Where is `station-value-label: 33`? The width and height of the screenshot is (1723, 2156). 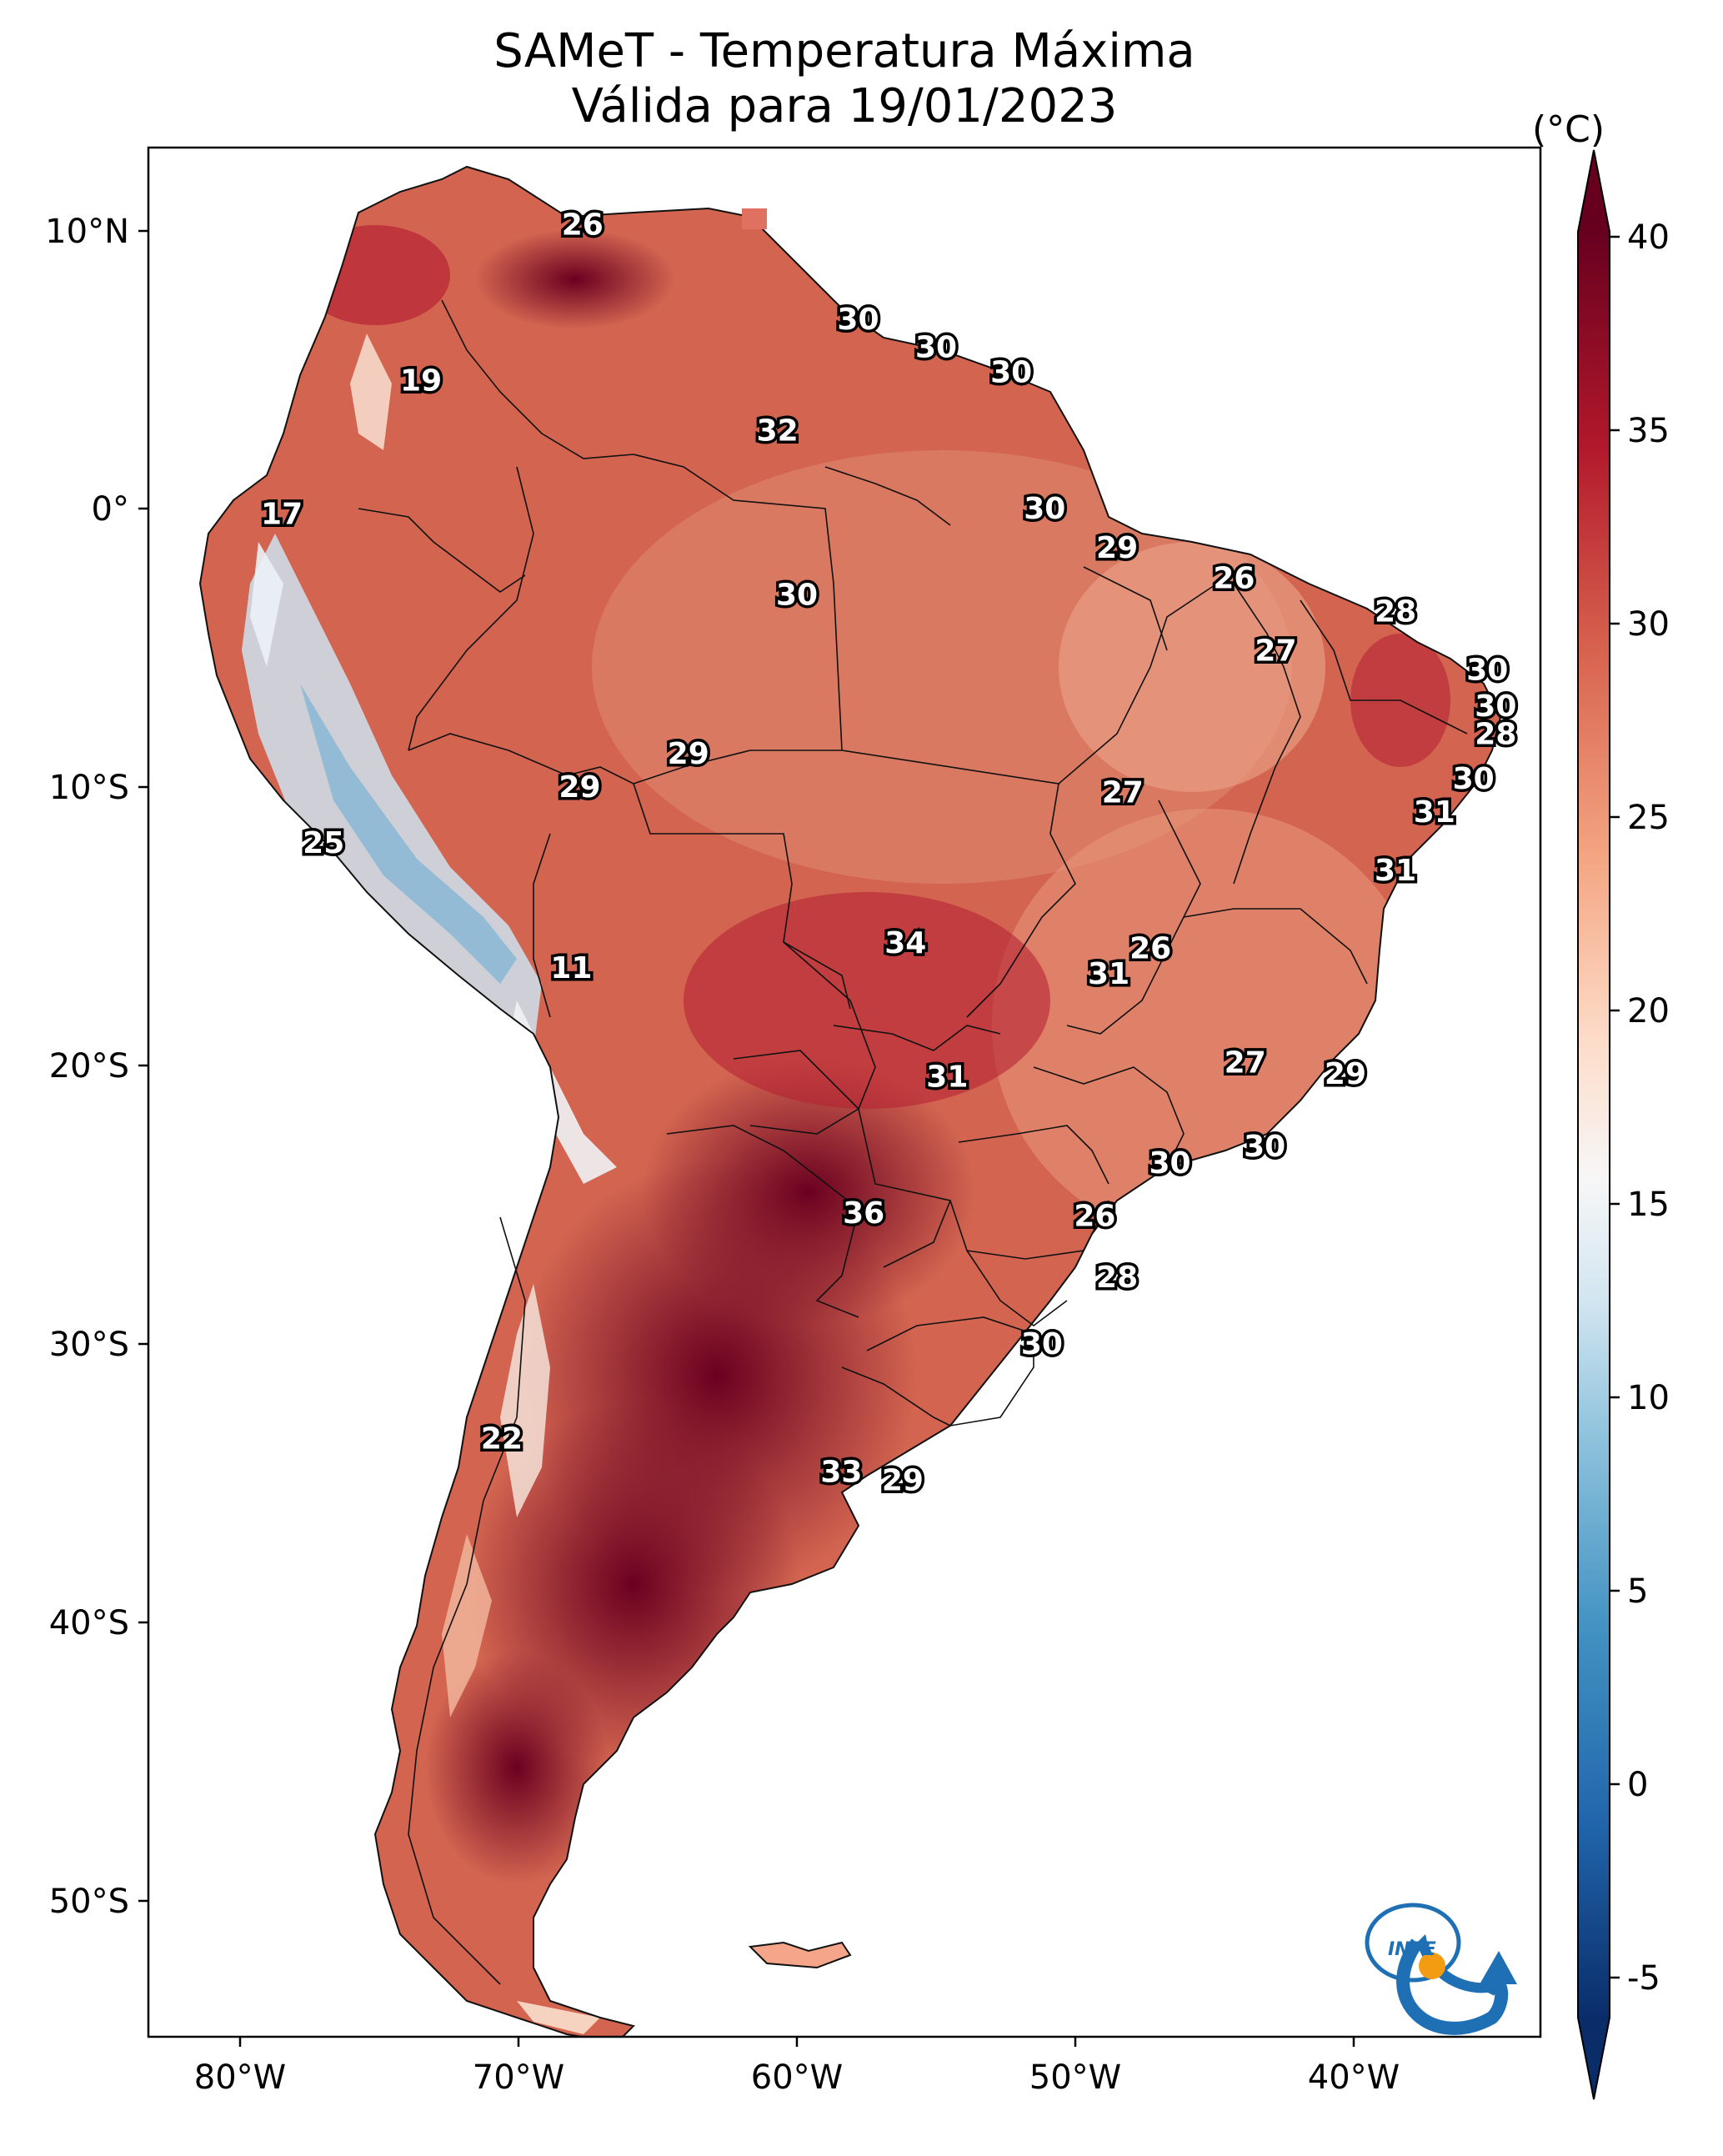
station-value-label: 33 is located at coordinates (841, 1473).